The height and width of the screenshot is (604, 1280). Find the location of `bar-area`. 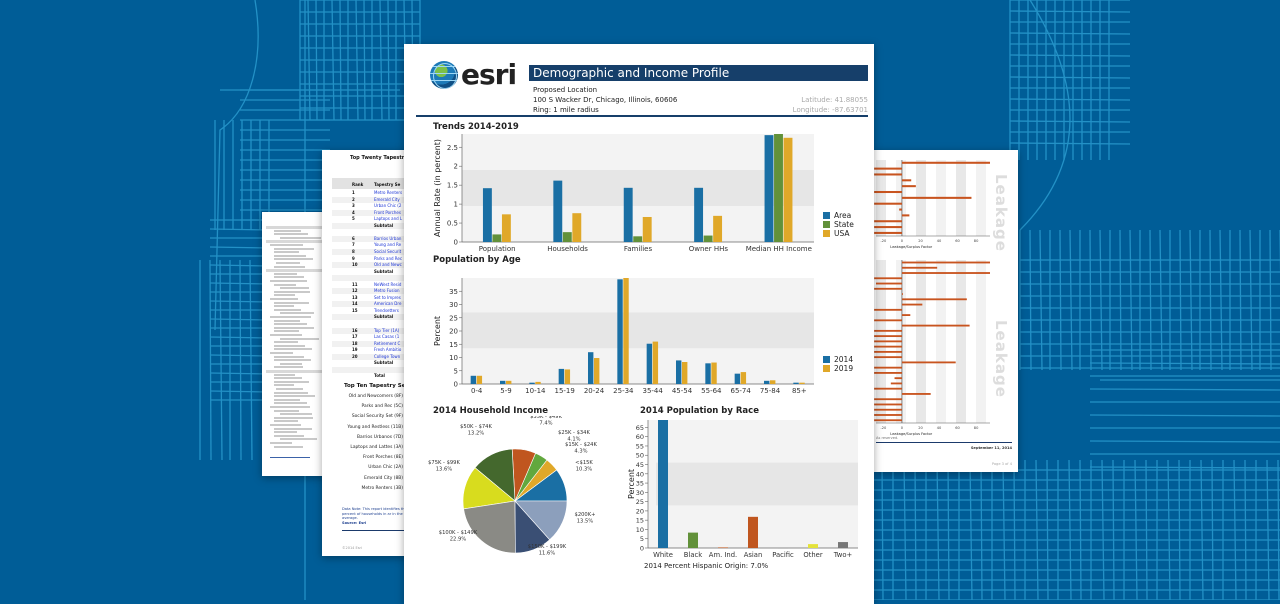

bar-area is located at coordinates (769, 188).